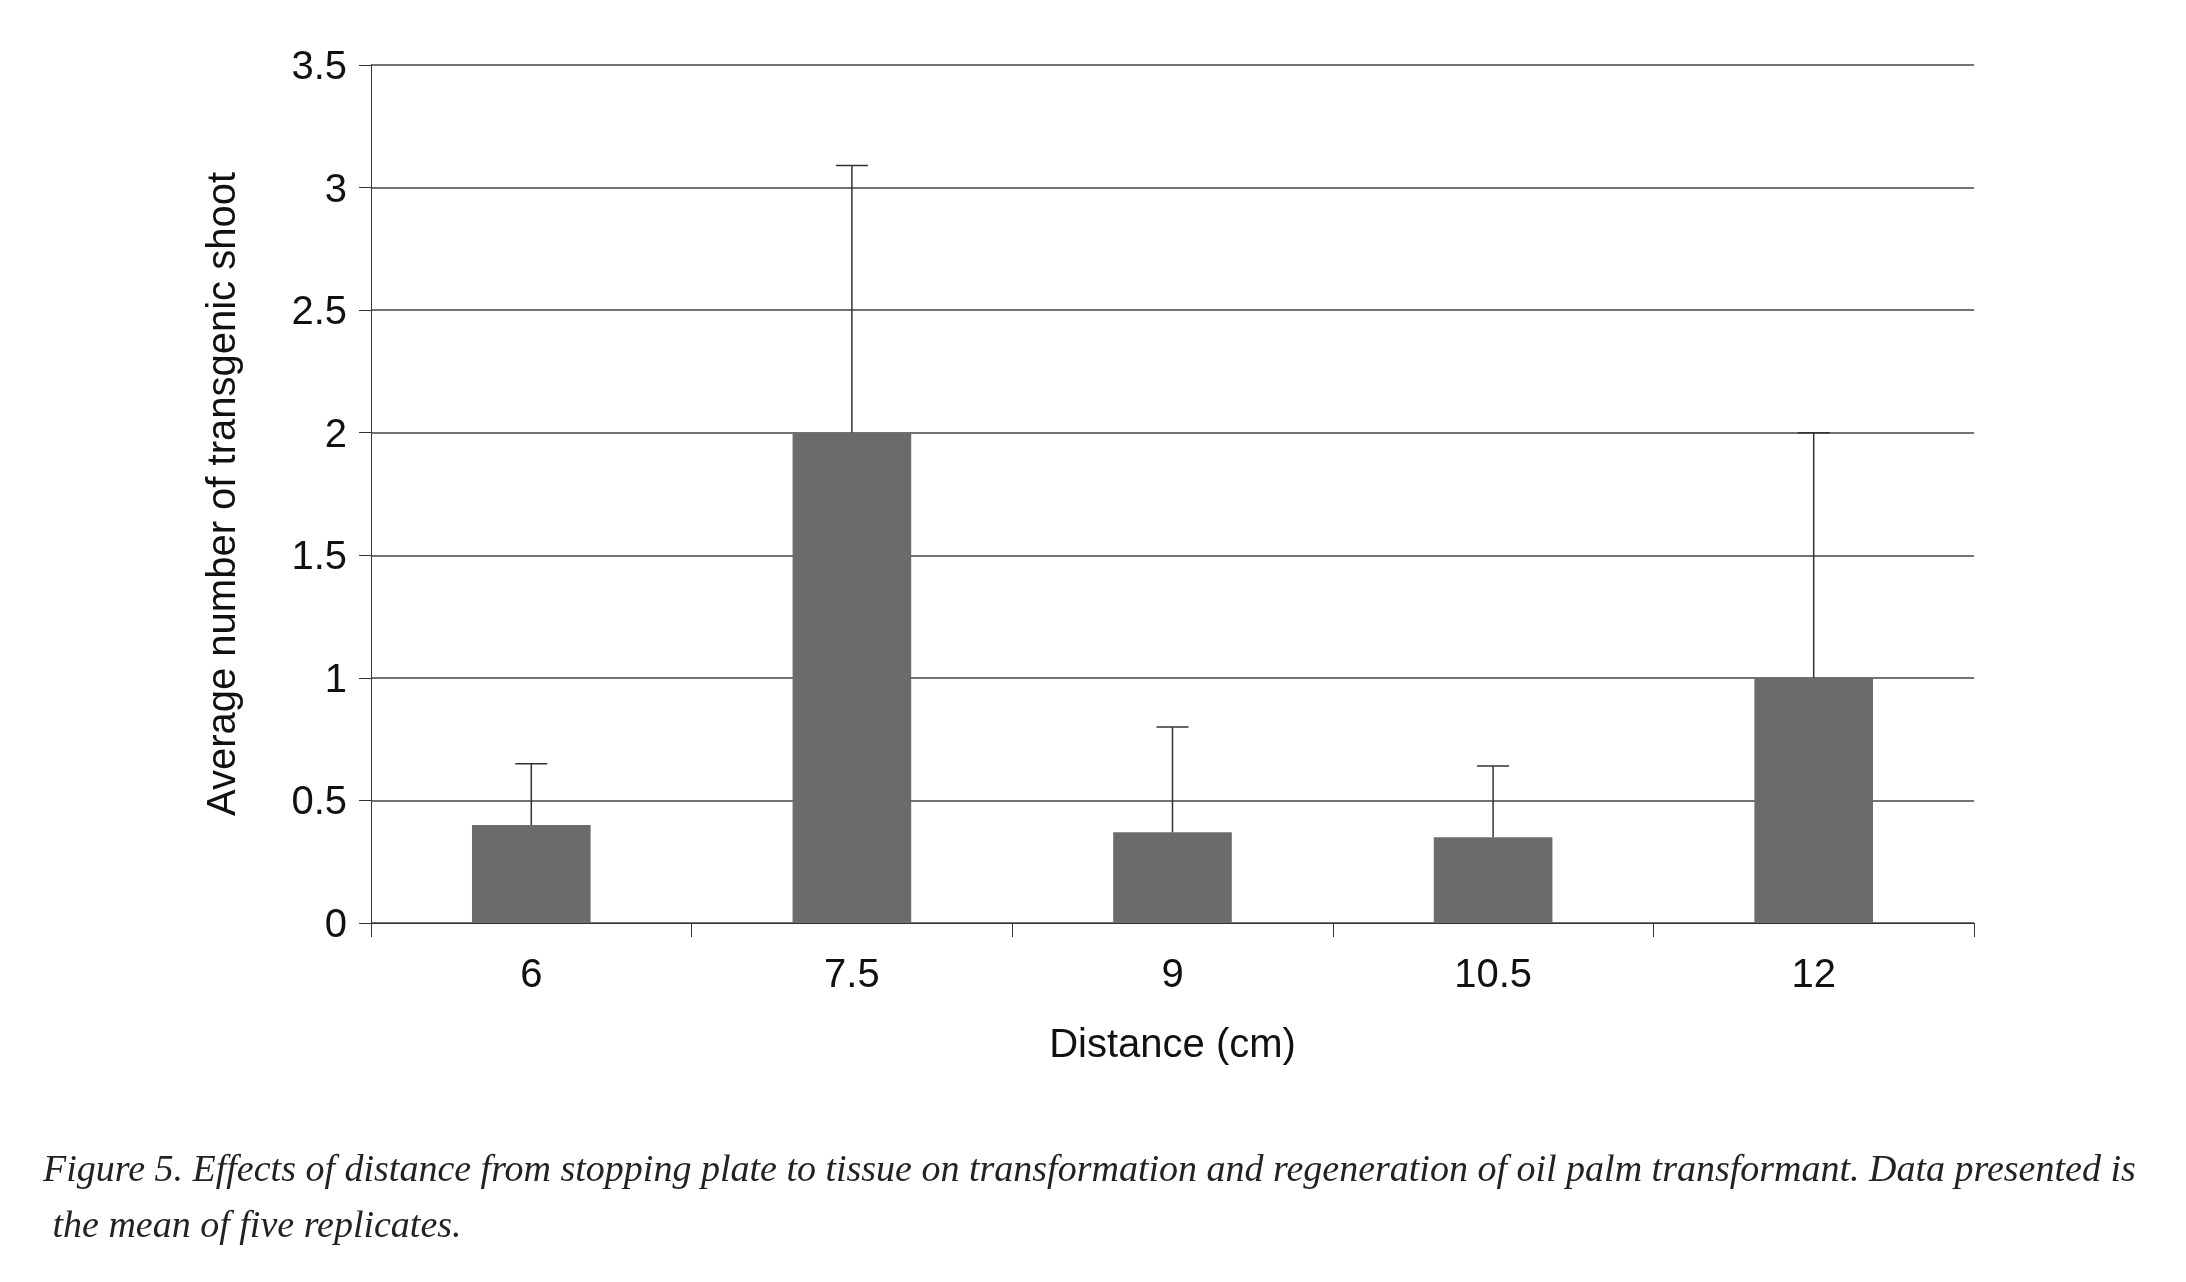 This screenshot has height=1282, width=2186. Describe the element at coordinates (319, 555) in the screenshot. I see `y-tick-label: 1.5` at that location.